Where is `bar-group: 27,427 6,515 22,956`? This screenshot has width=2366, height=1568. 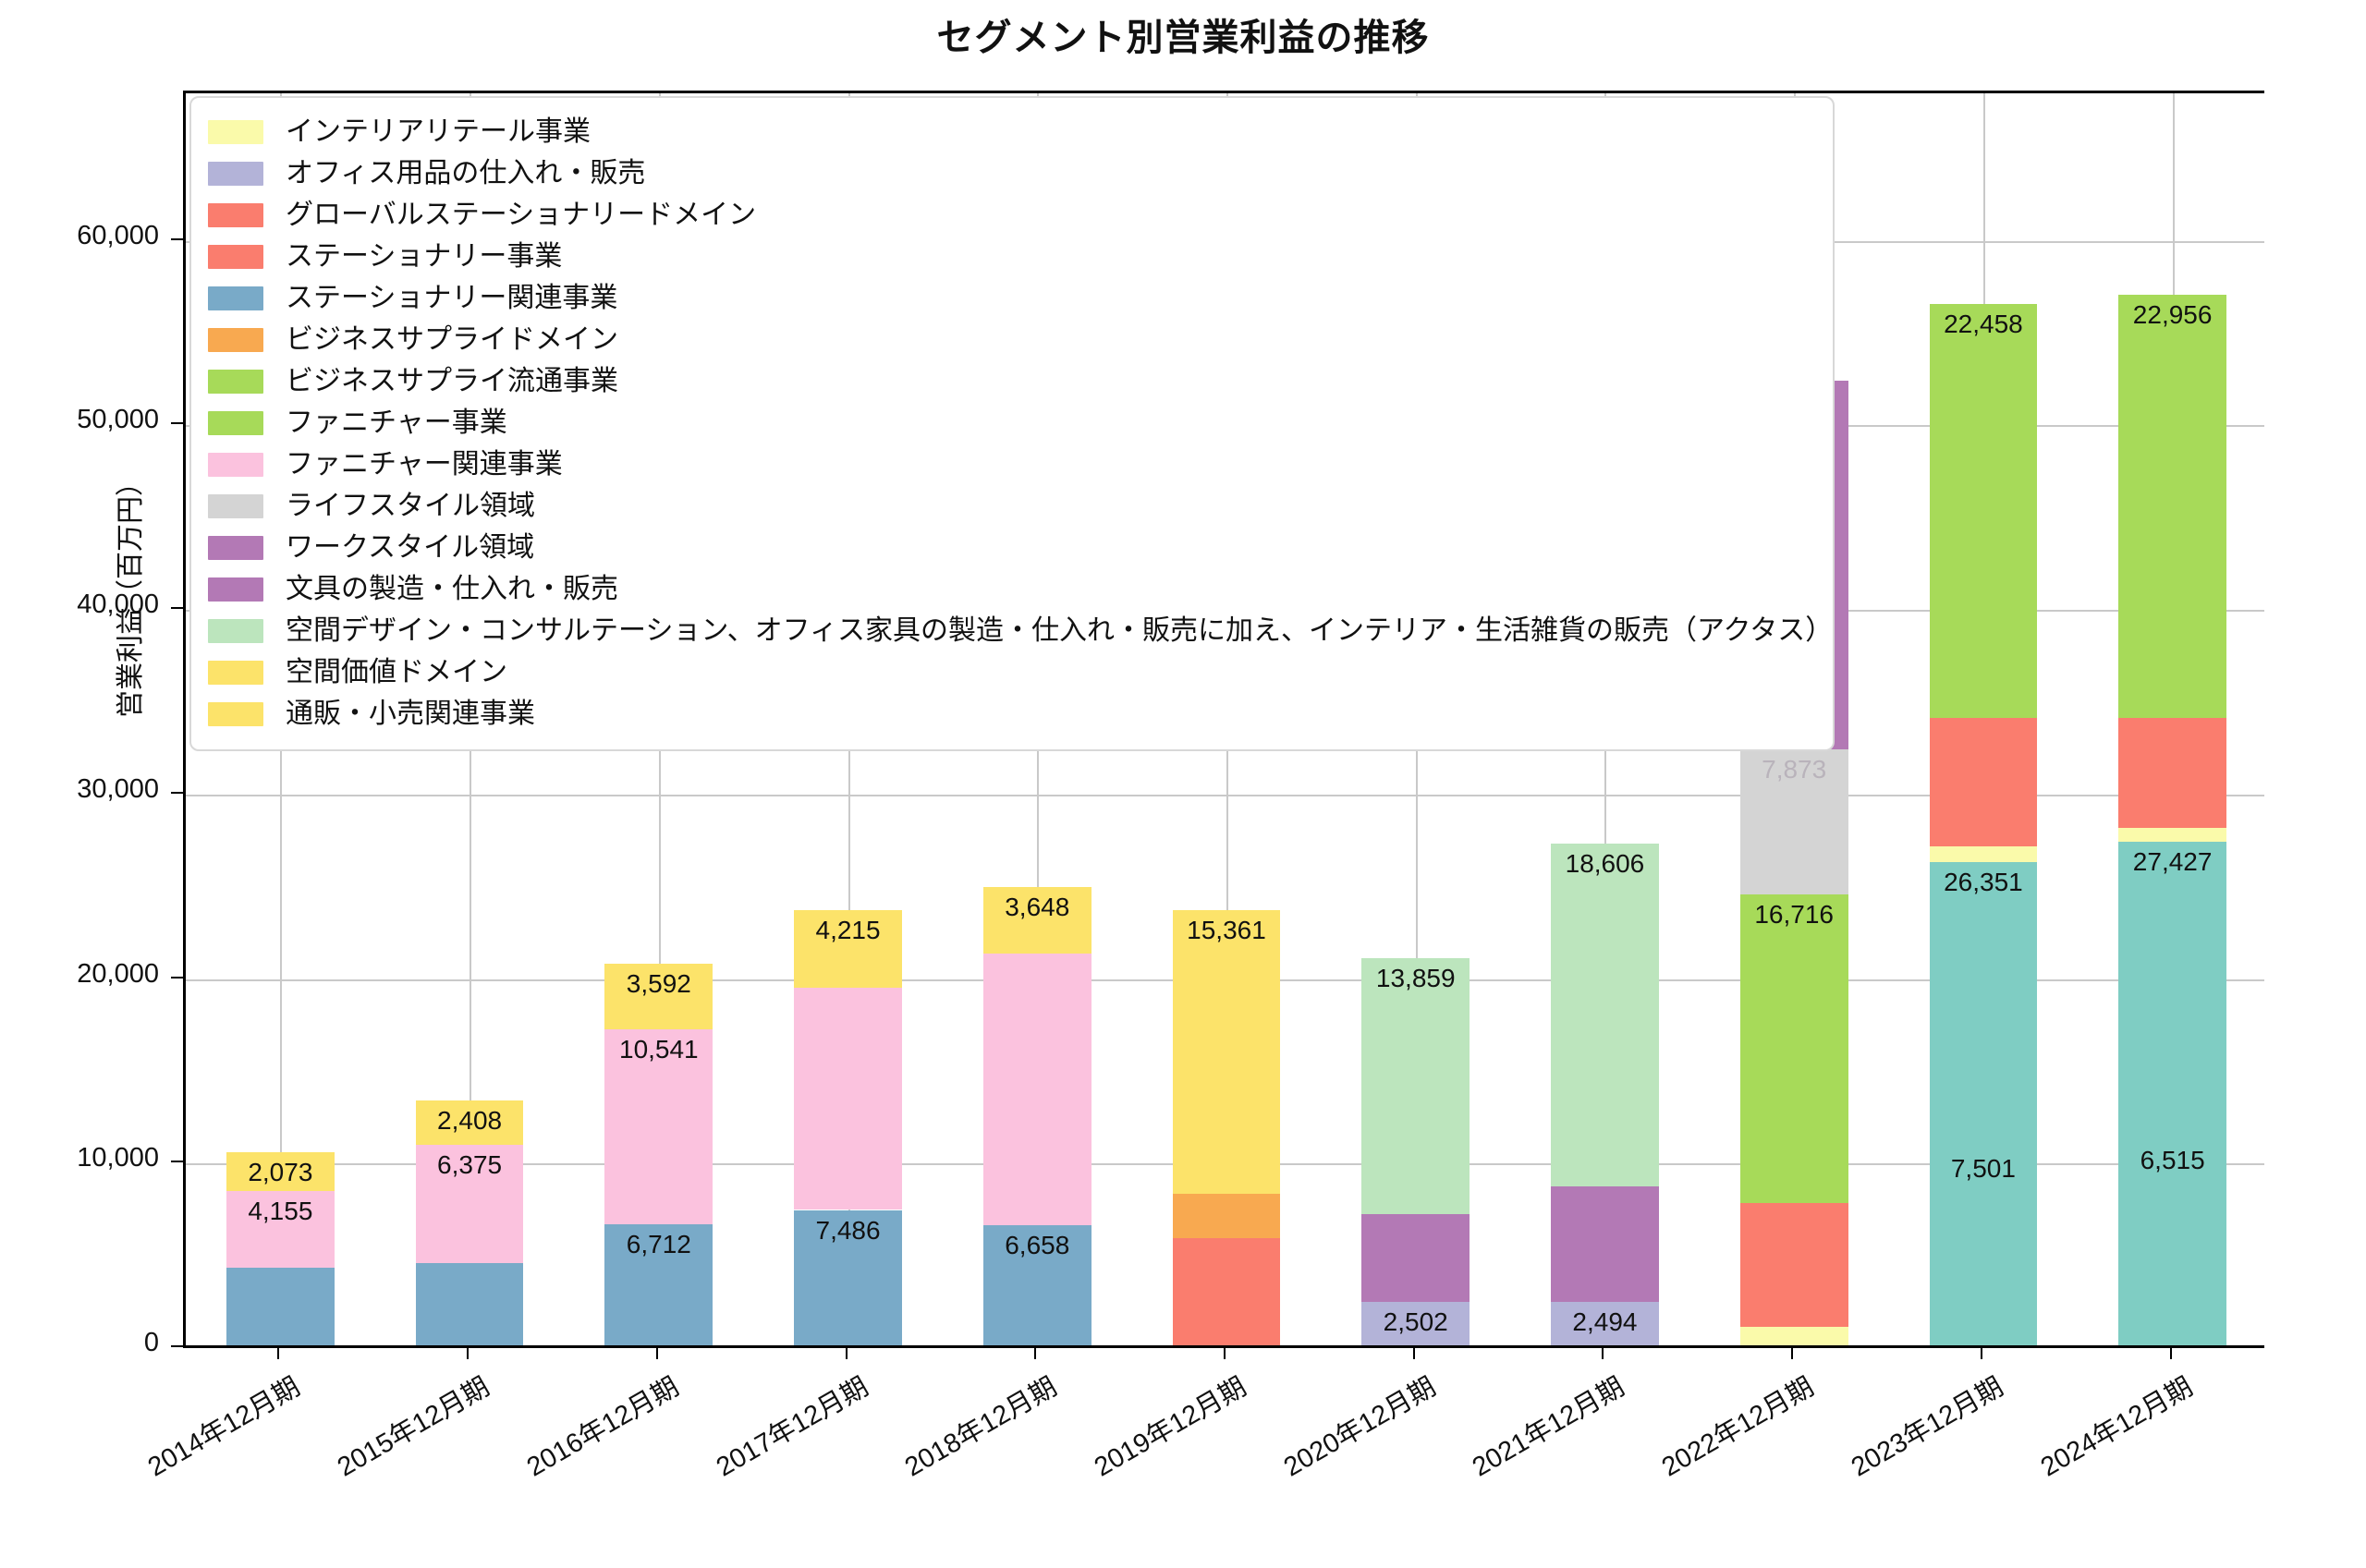
bar-group: 27,427 6,515 22,956 is located at coordinates (2172, 720).